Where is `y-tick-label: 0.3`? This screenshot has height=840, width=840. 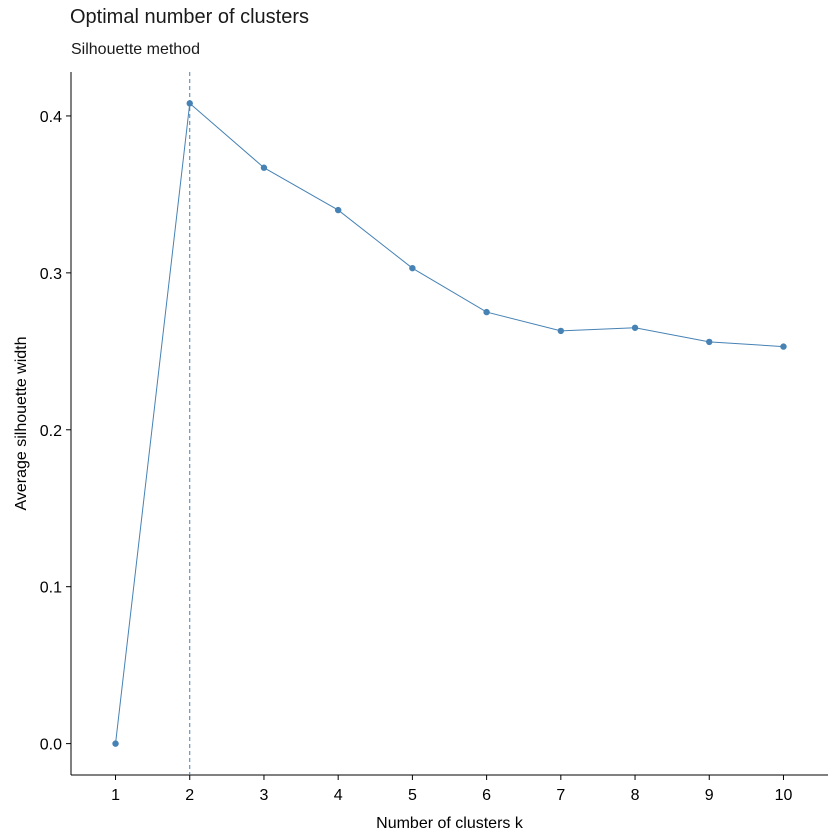 y-tick-label: 0.3 is located at coordinates (51, 274).